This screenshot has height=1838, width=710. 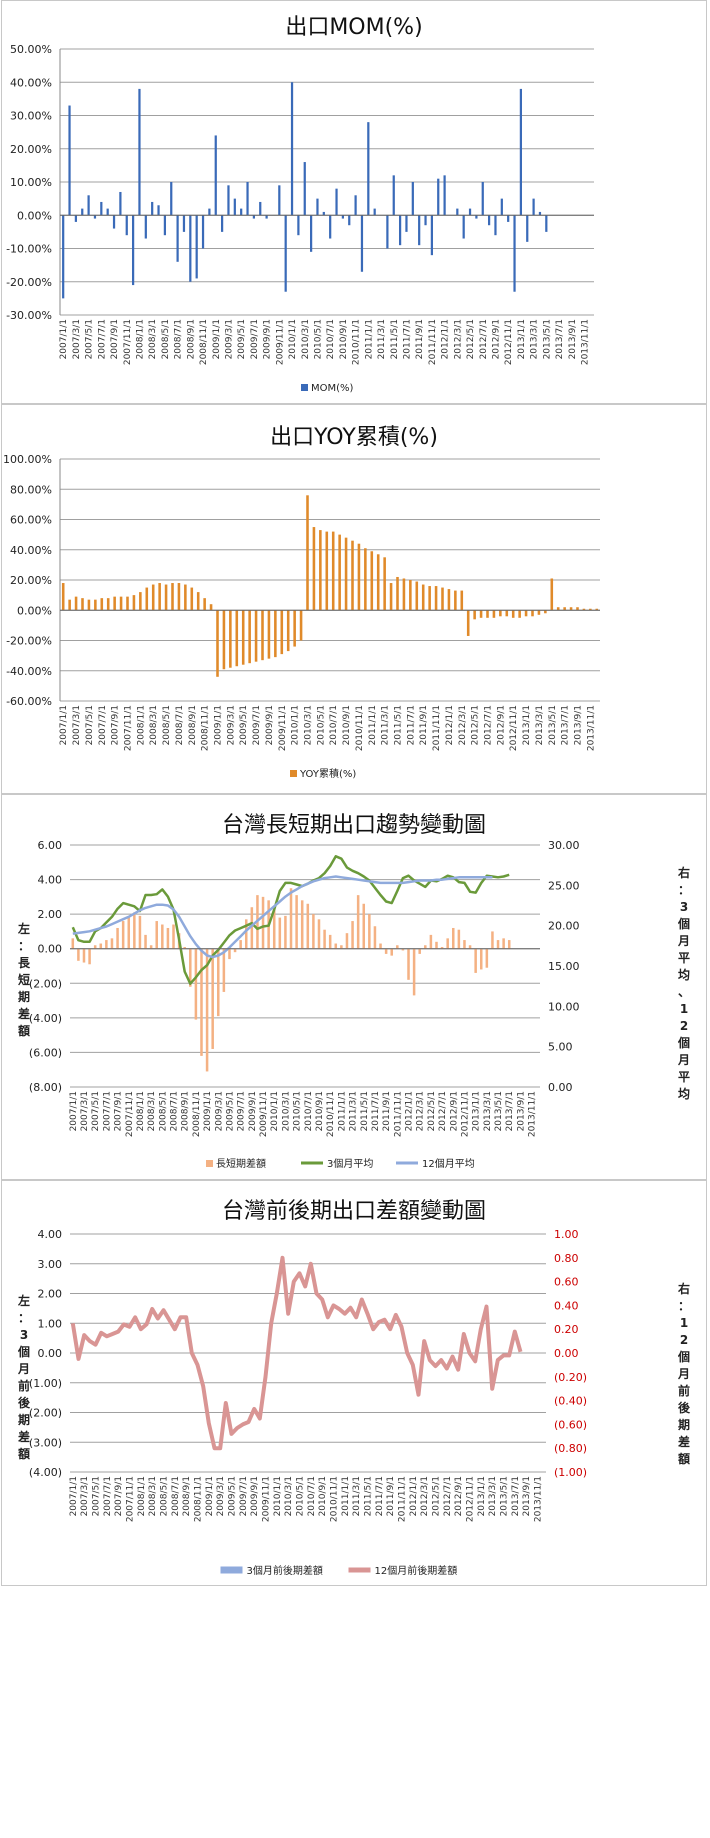 I want to click on mom-x-tick: 2011/7/1, so click(x=407, y=339).